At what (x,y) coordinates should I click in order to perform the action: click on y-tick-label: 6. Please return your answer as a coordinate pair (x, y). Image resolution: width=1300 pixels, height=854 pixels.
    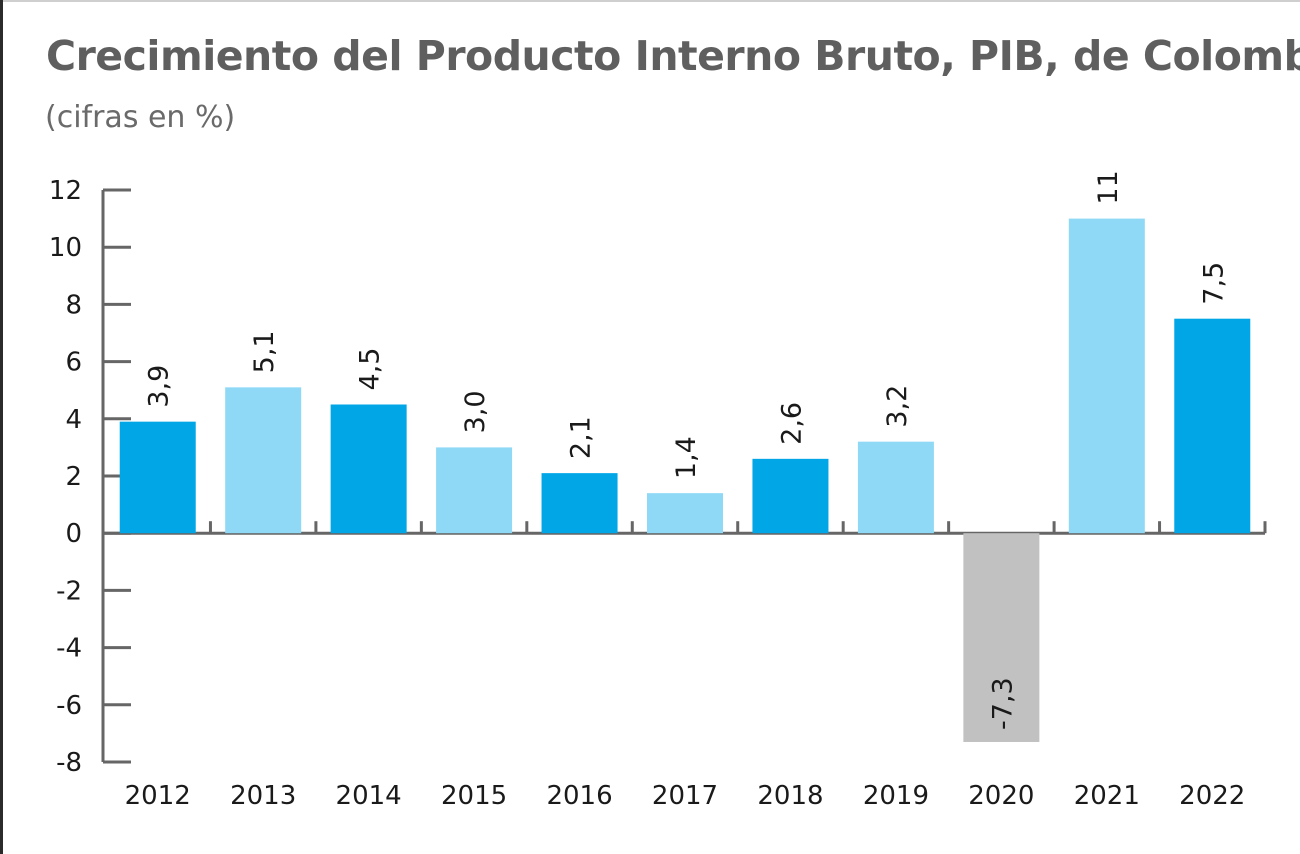
    Looking at the image, I should click on (73, 363).